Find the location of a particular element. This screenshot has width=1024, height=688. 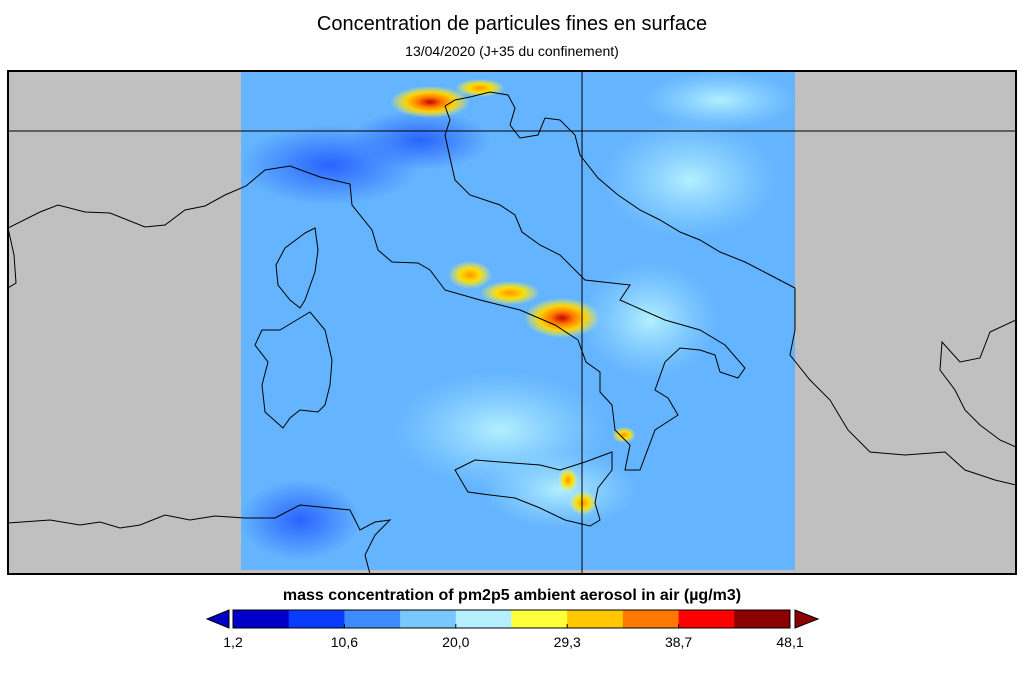

colorbar-tick-label: 38,7 is located at coordinates (678, 642).